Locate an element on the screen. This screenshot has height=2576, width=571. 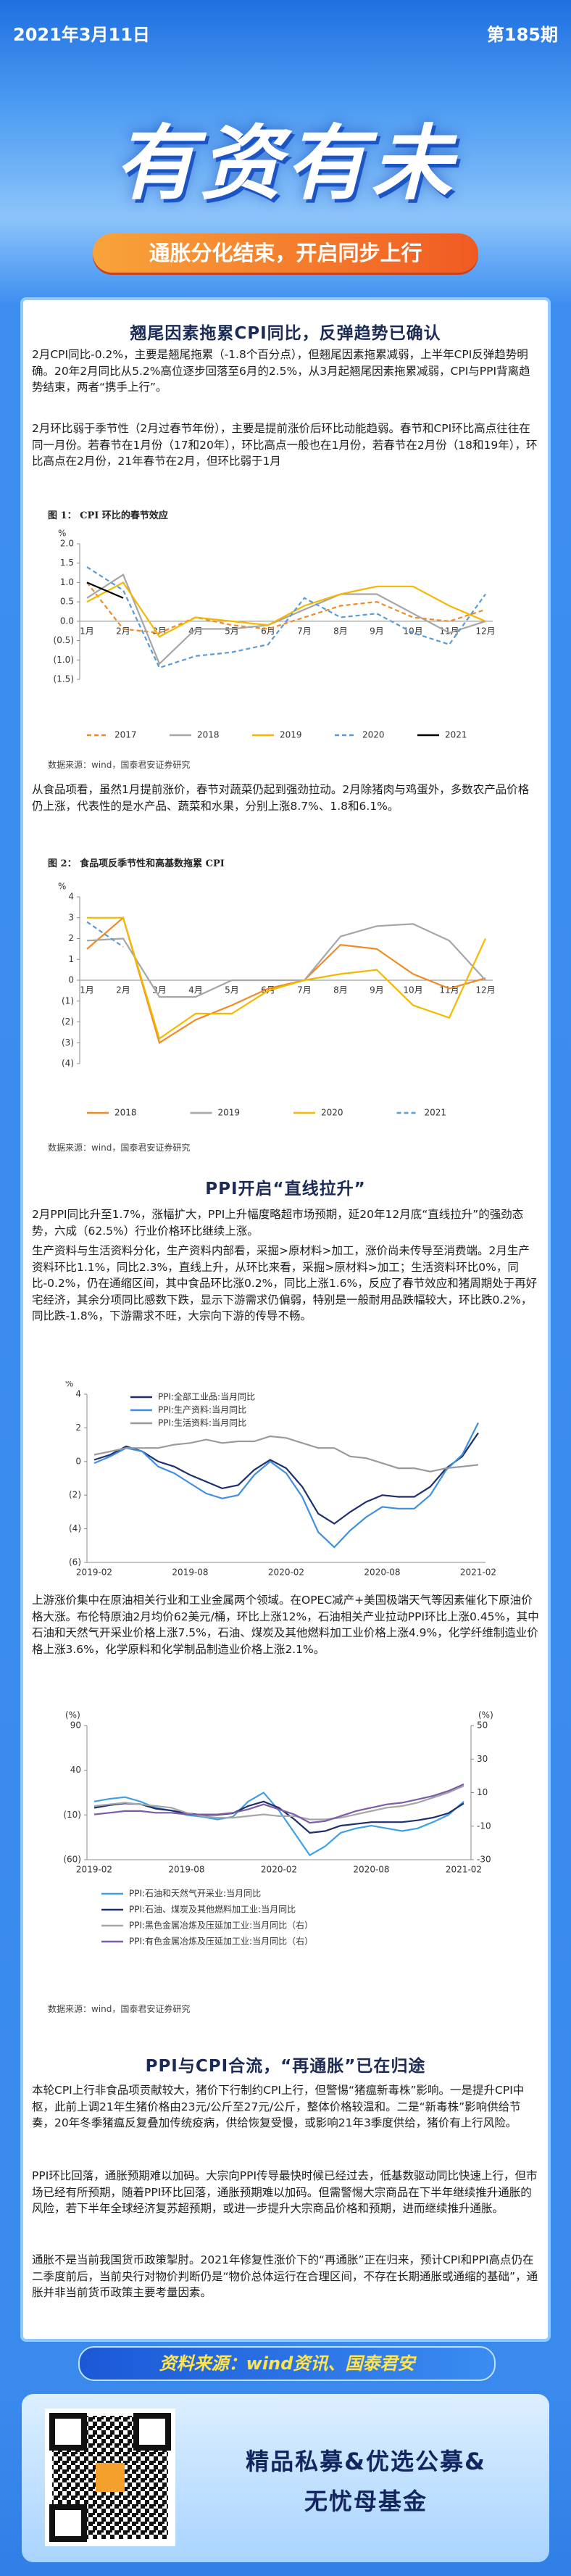
legend-label: PPI:石油、煤炭及其他燃料加工业:当月同比 is located at coordinates (212, 1910).